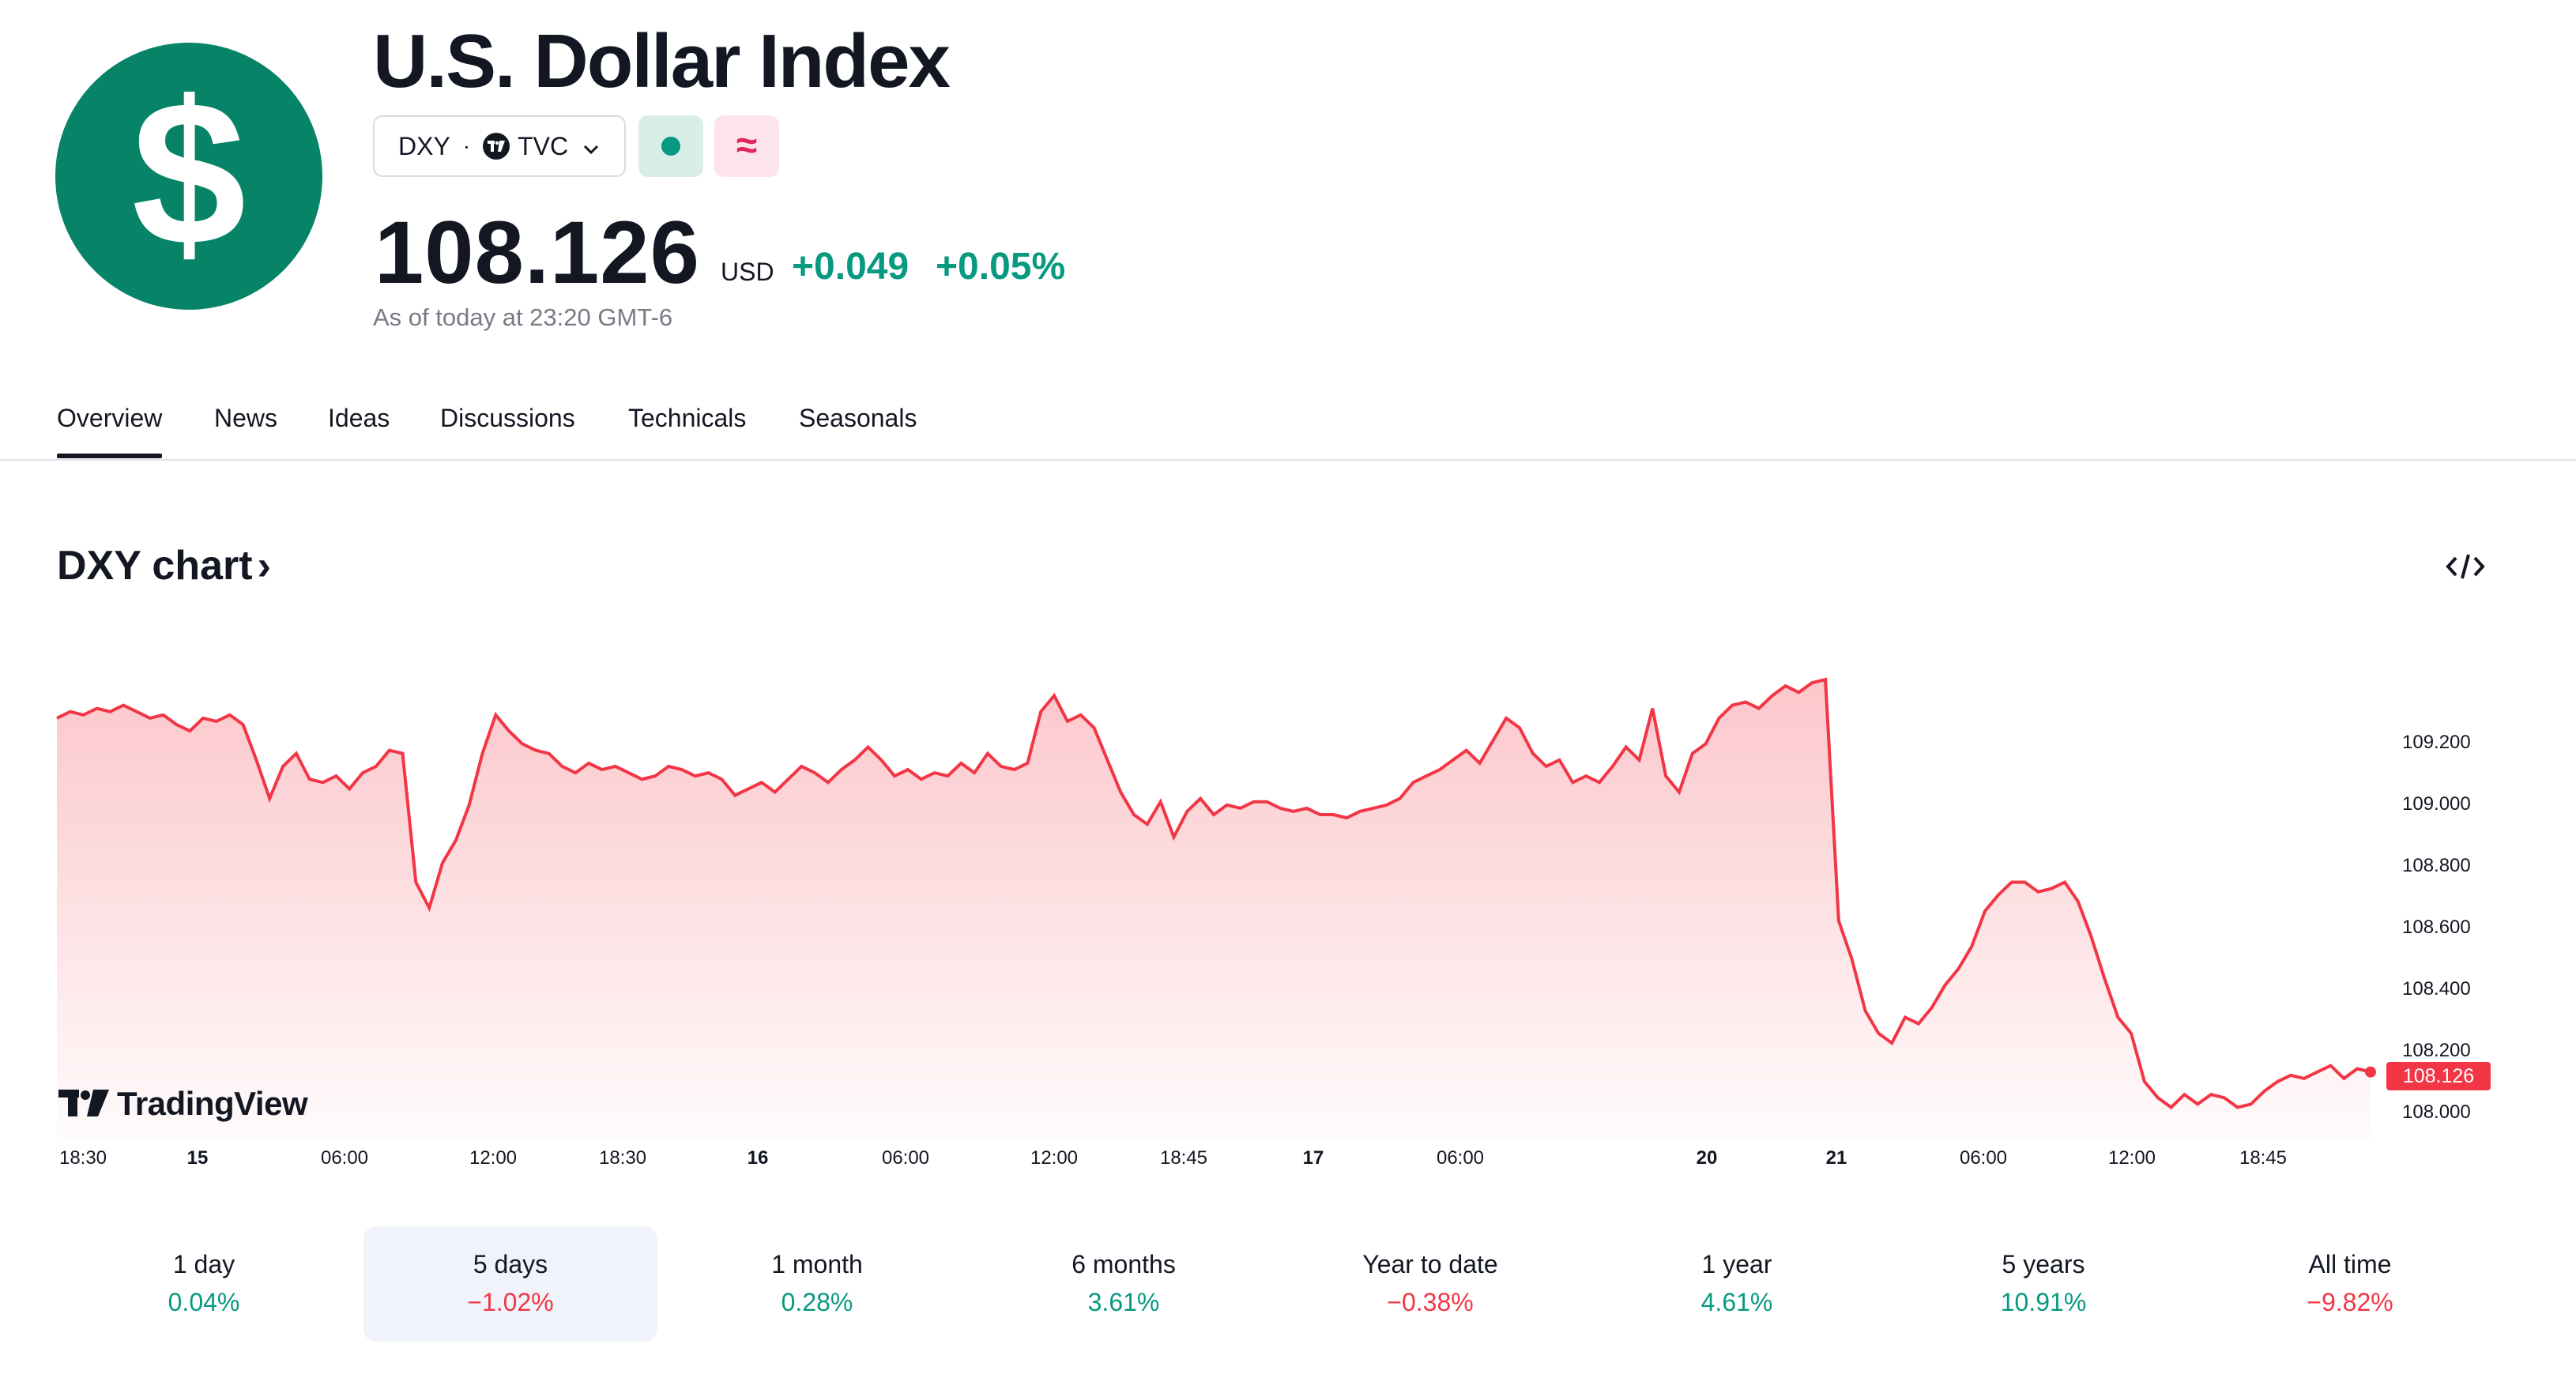 The width and height of the screenshot is (2576, 1378). I want to click on period-year-to-date: Year to date −0.38%, so click(1430, 1284).